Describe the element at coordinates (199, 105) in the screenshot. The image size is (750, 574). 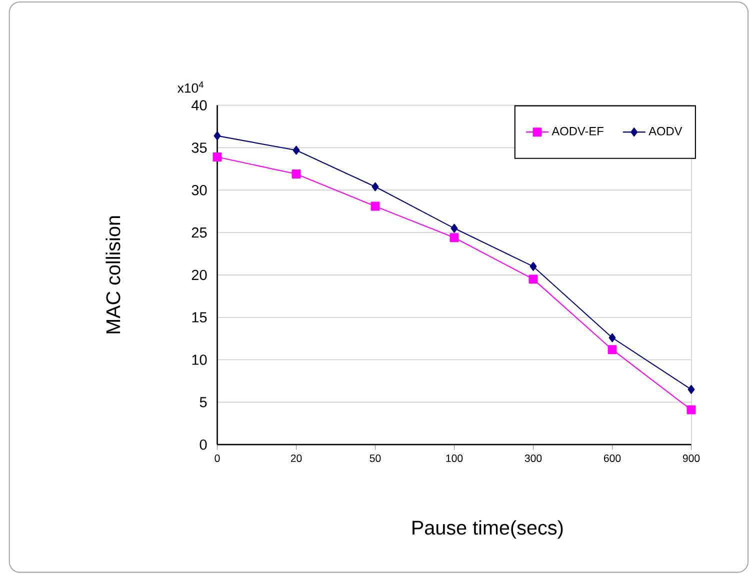
I see `y-tick-label: 40` at that location.